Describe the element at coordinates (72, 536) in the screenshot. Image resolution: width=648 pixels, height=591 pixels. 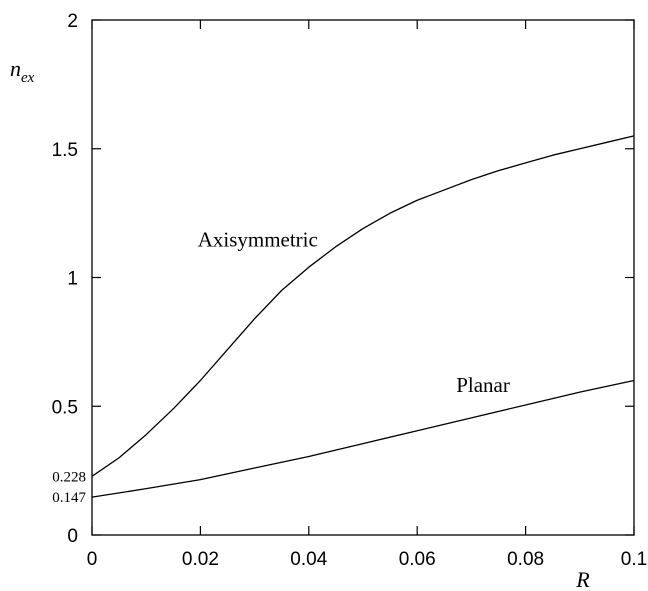
I see `y-tick-label: 0` at that location.